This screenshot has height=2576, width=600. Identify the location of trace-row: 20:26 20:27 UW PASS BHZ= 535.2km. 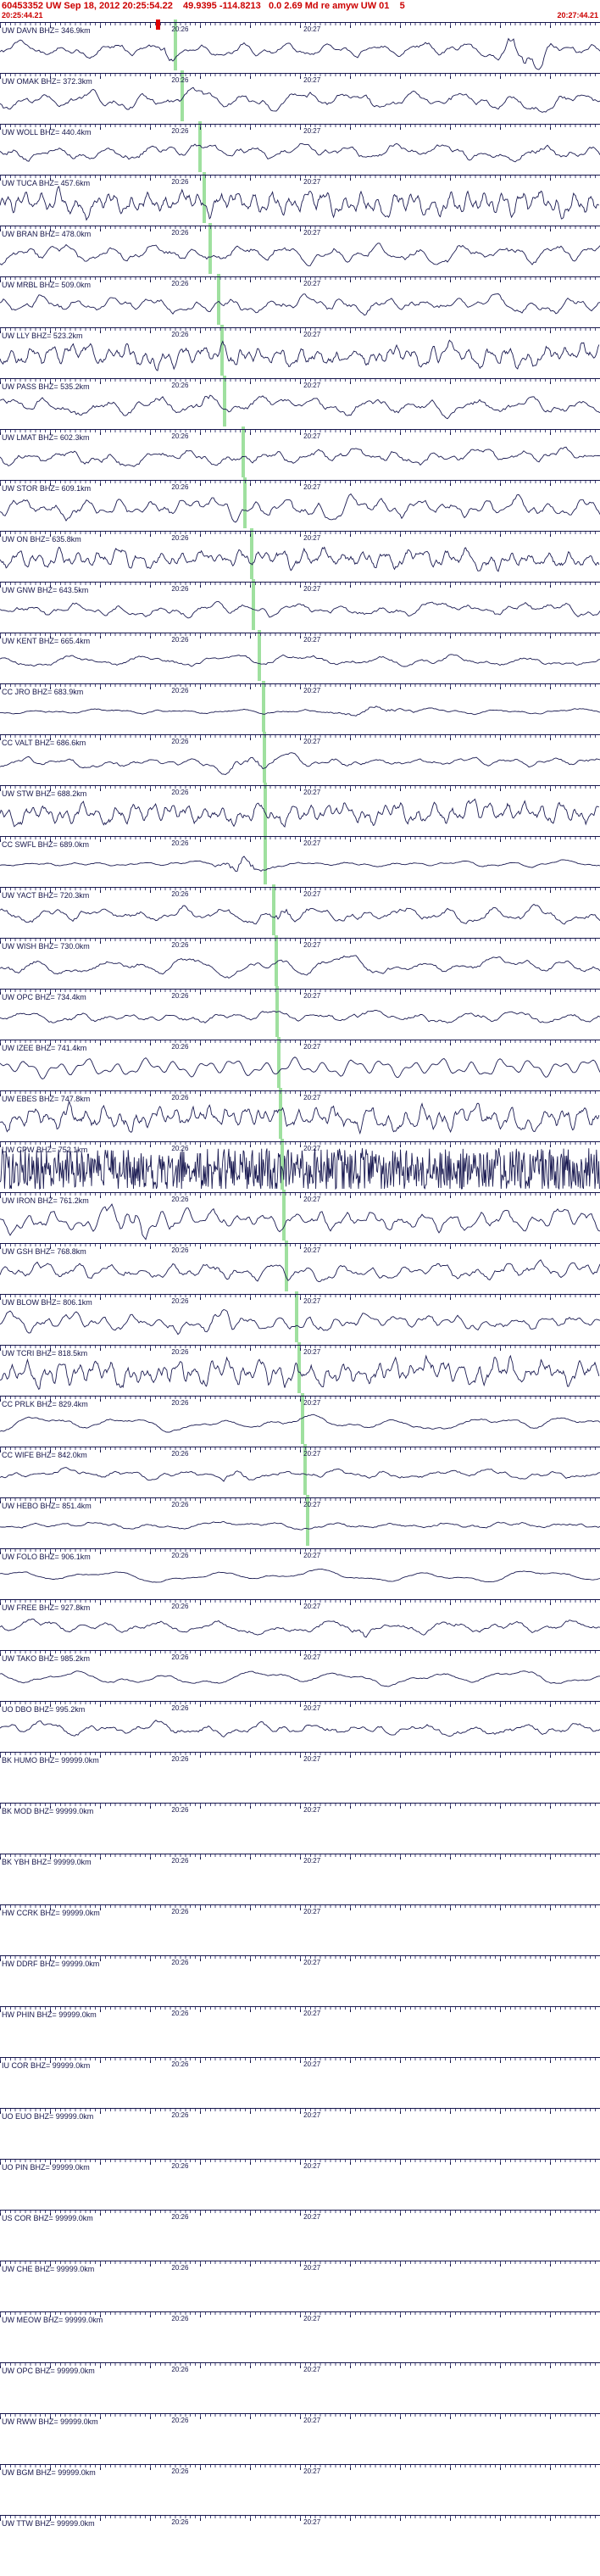
(300, 401).